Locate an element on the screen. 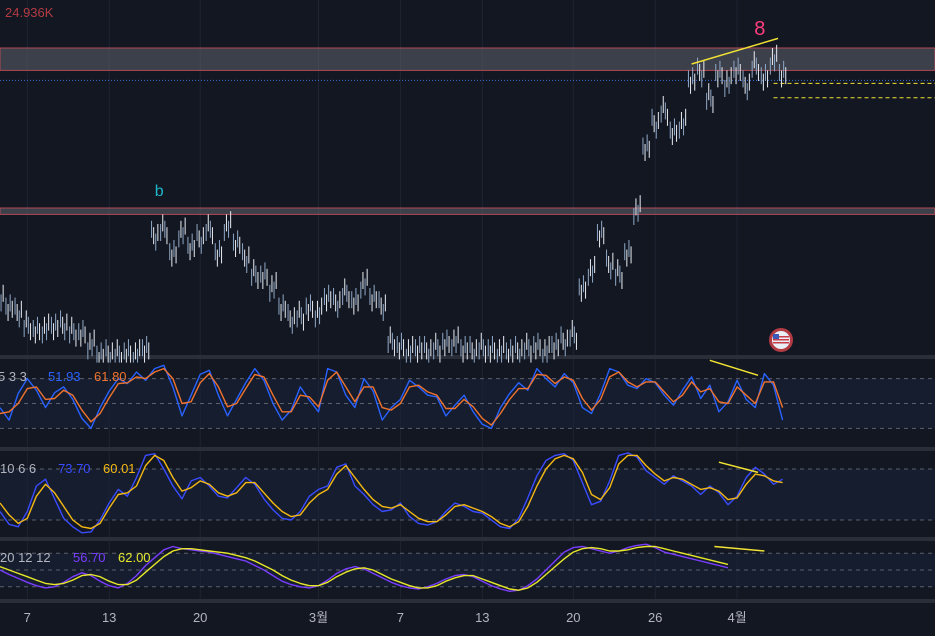  stoch-3-label: 20 12 12 is located at coordinates (25, 557).